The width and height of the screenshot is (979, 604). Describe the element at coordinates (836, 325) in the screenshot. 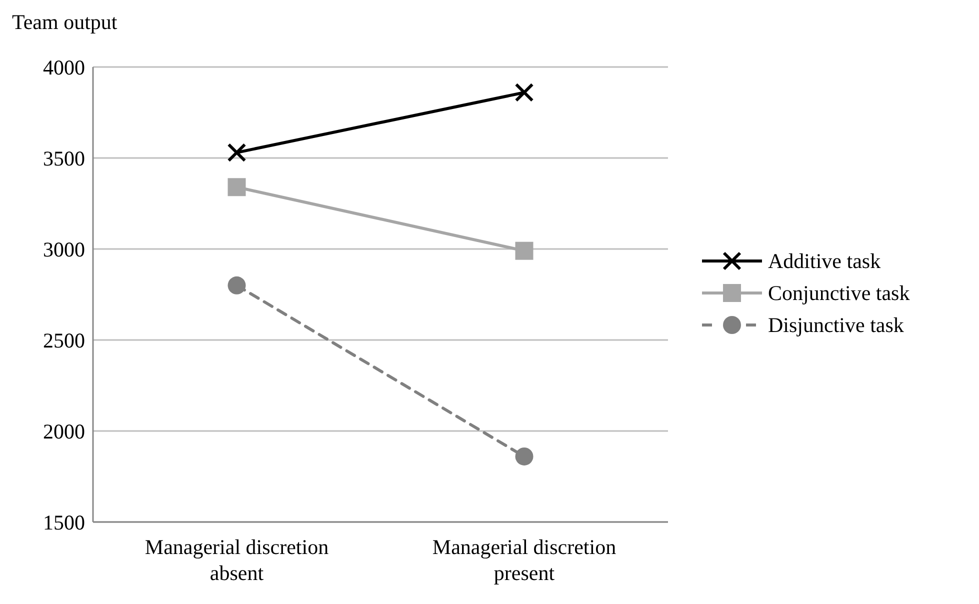

I see `legend-label: Disjunctive task` at that location.